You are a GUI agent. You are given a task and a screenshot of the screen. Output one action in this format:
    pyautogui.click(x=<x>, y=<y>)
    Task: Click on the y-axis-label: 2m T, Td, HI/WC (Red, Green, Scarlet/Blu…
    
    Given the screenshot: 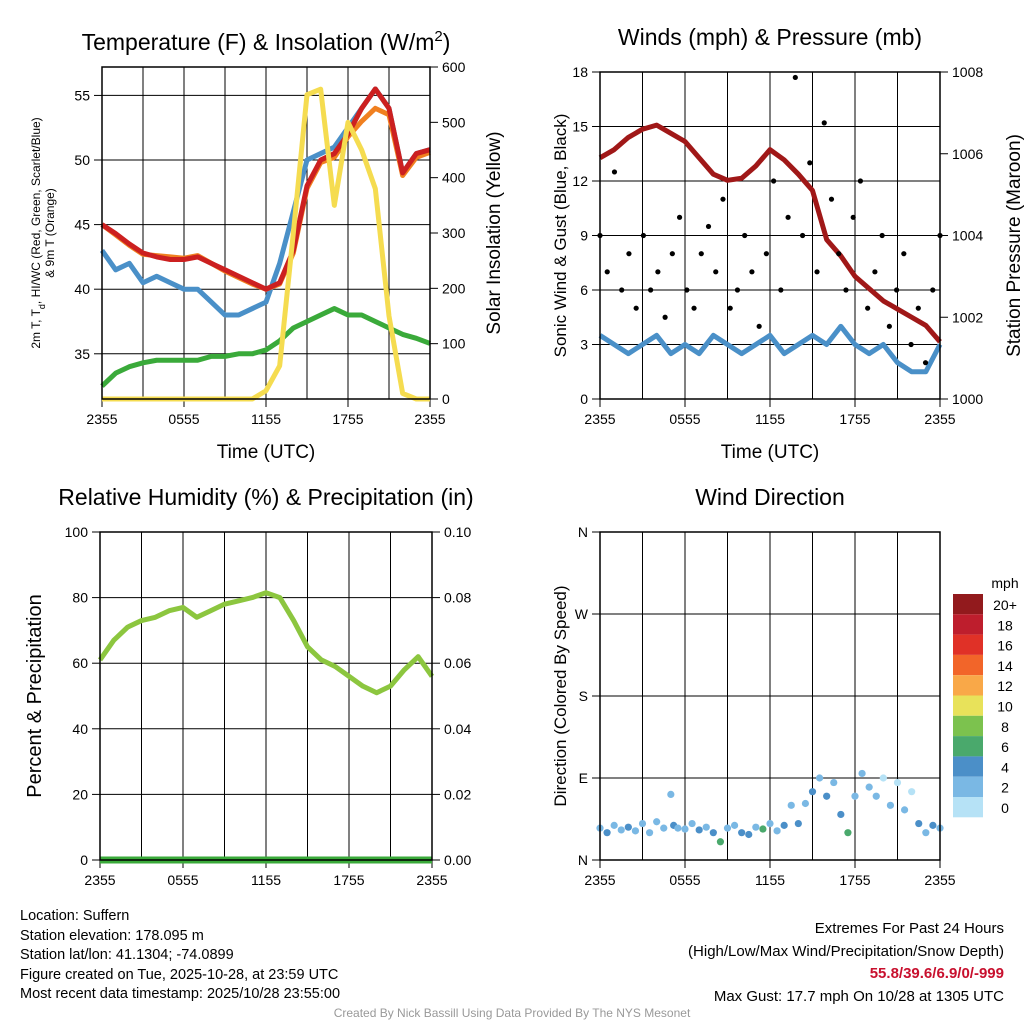 What is the action you would take?
    pyautogui.click(x=38, y=232)
    